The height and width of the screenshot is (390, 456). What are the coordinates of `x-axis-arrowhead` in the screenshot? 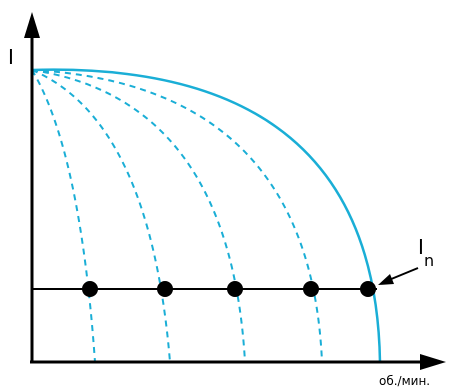 It's located at (433, 362).